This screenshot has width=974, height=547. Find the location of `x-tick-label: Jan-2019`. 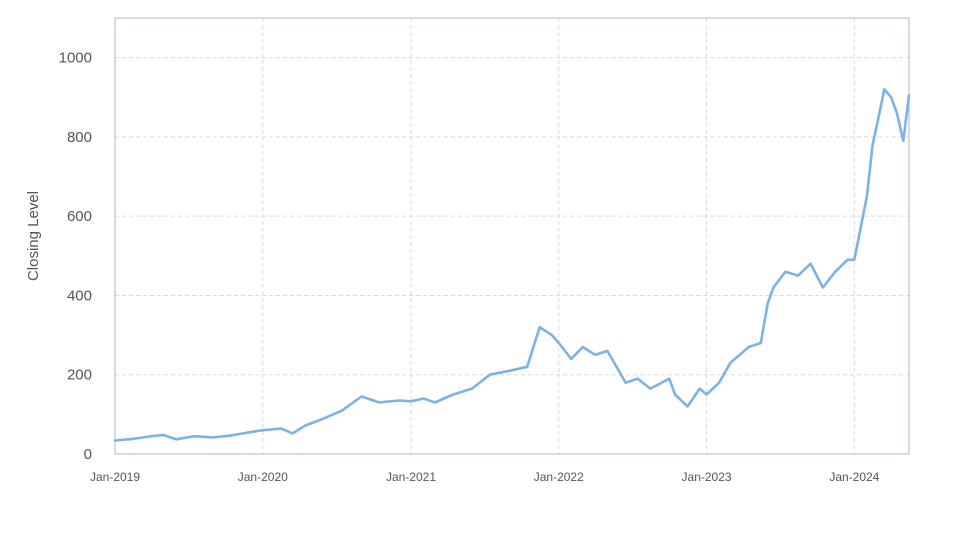

x-tick-label: Jan-2019 is located at coordinates (115, 477).